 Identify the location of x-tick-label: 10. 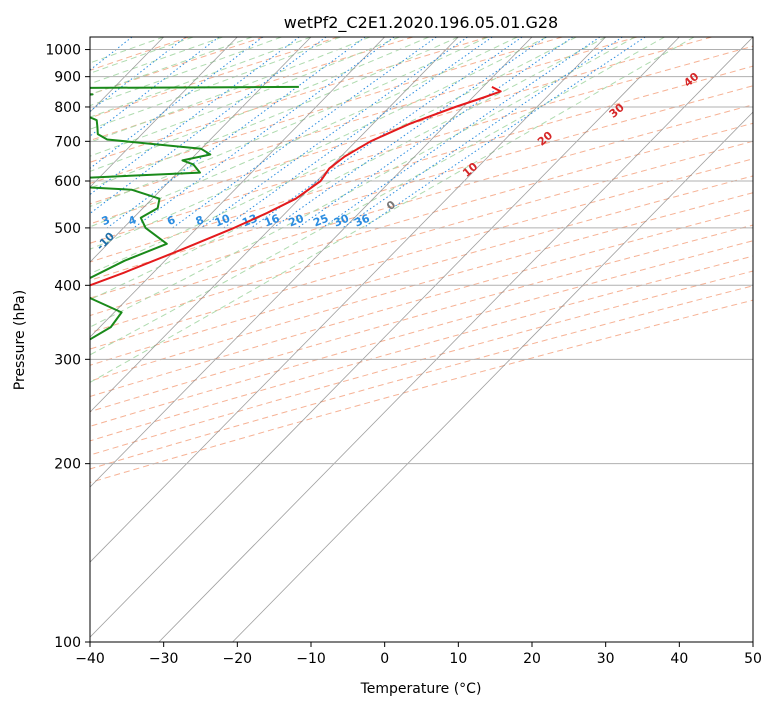
(458, 659).